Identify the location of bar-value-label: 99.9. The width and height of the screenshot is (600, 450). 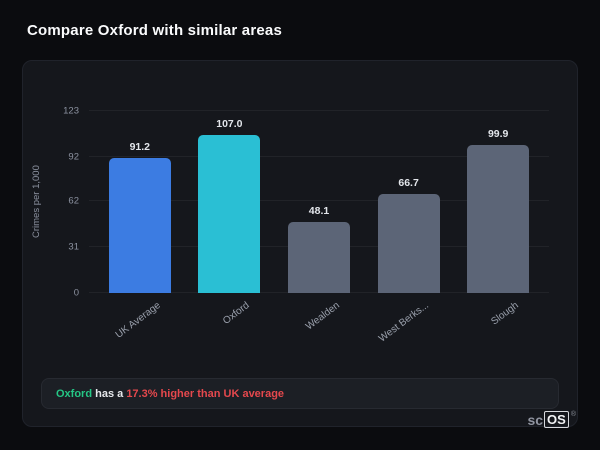
(498, 134).